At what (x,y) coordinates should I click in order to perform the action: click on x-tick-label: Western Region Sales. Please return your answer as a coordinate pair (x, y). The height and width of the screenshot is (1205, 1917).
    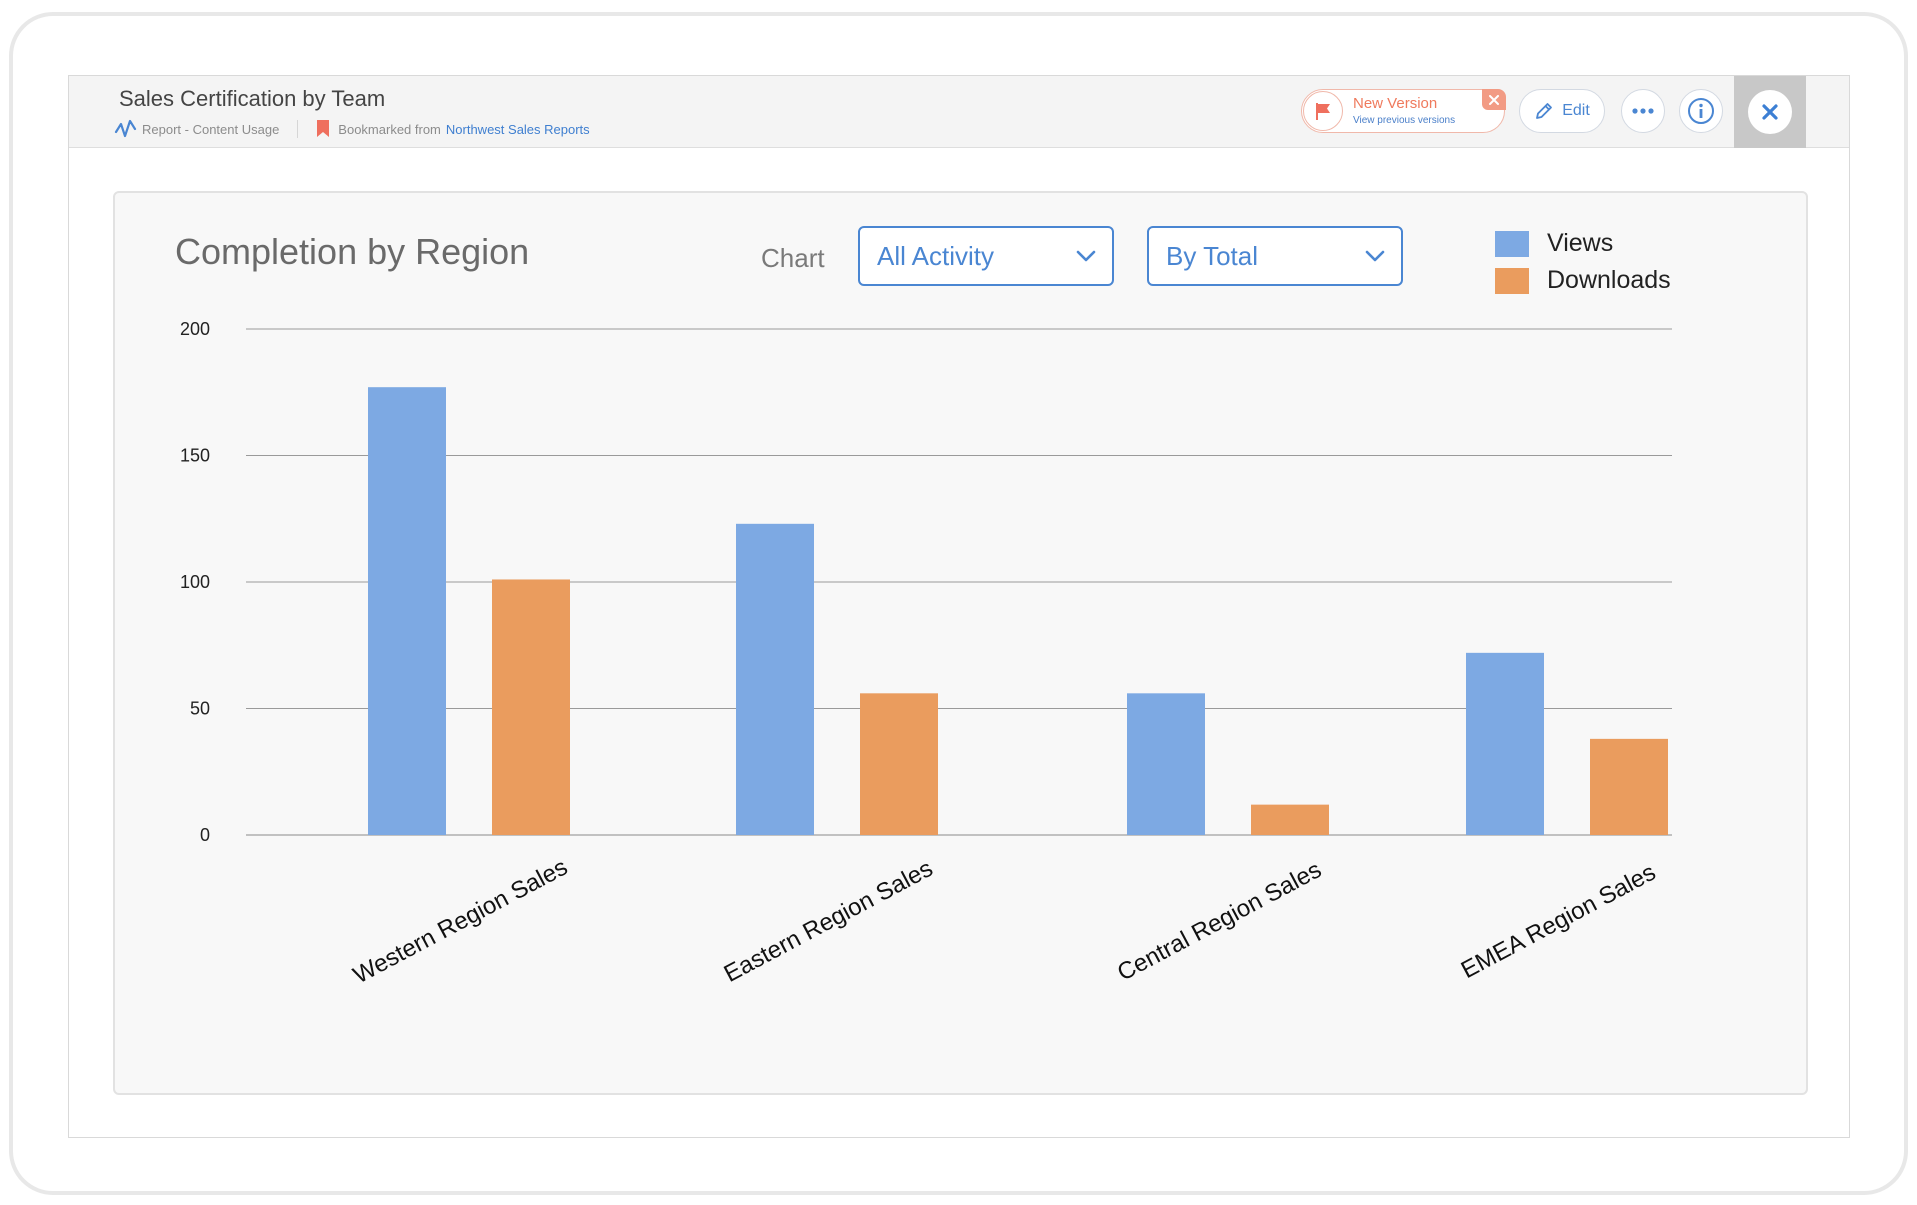
    Looking at the image, I should click on (460, 922).